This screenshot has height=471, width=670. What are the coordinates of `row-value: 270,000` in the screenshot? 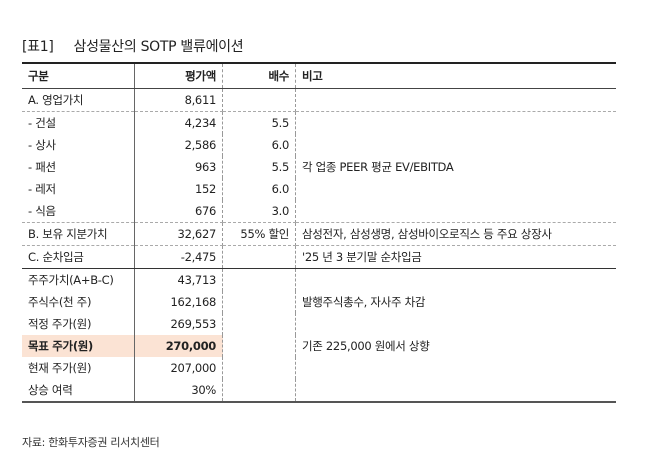 It's located at (178, 346).